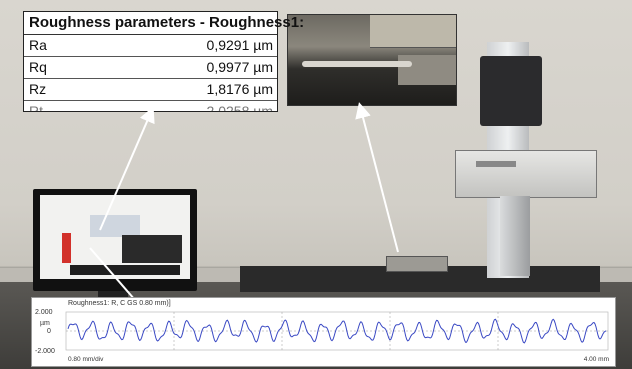 The image size is (632, 369). I want to click on param-value: 2,0258 µm, so click(239, 107).